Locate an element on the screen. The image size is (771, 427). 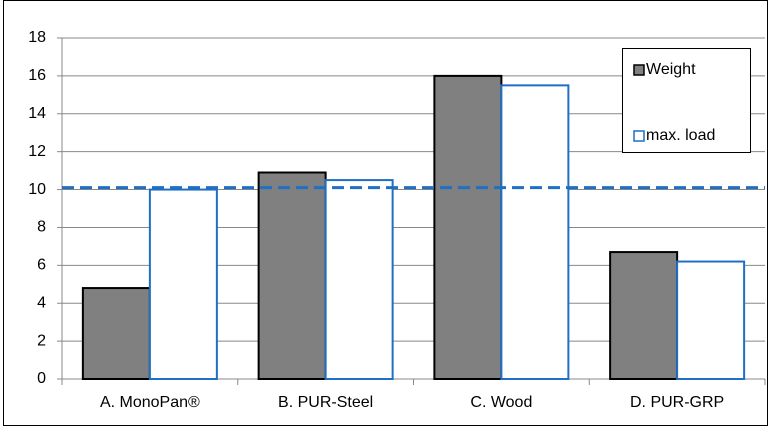
y-tick-label: 16 is located at coordinates (37, 75).